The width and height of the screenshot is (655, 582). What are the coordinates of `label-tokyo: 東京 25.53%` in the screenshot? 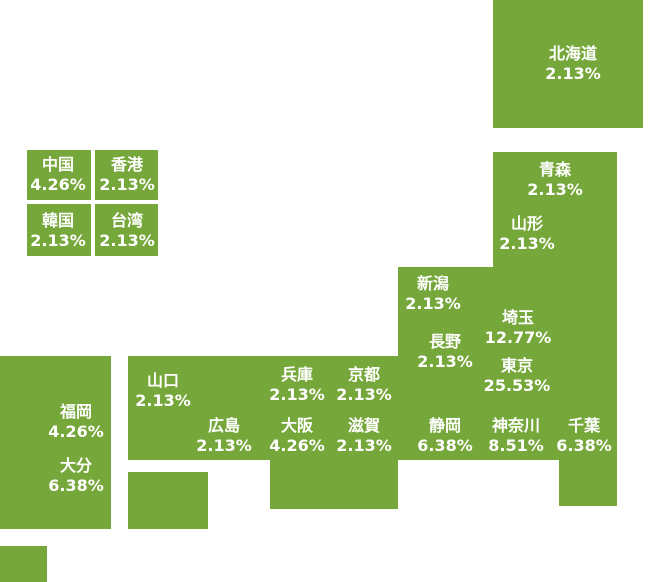 It's located at (517, 376).